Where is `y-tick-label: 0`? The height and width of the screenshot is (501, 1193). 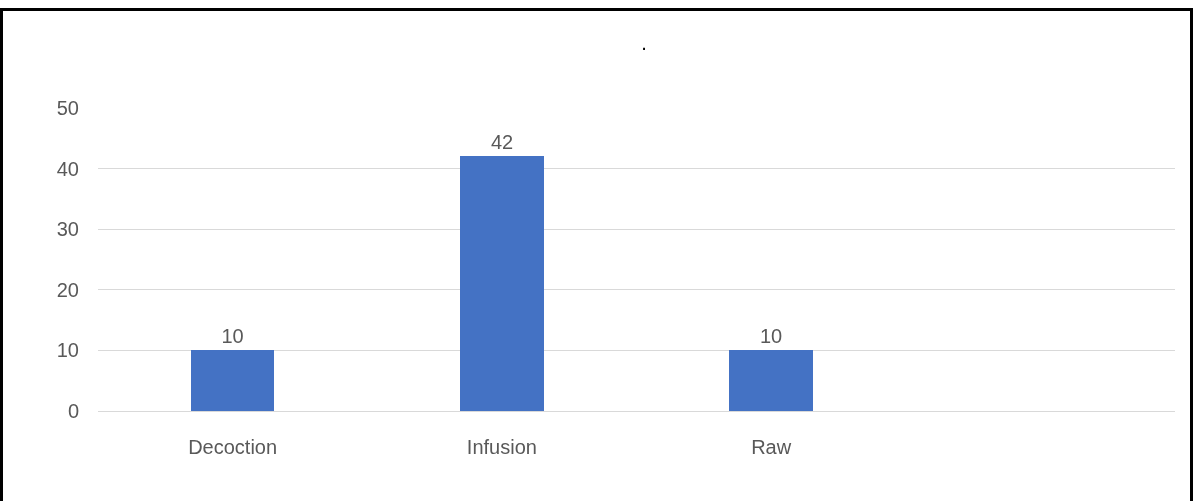
y-tick-label: 0 is located at coordinates (73, 411).